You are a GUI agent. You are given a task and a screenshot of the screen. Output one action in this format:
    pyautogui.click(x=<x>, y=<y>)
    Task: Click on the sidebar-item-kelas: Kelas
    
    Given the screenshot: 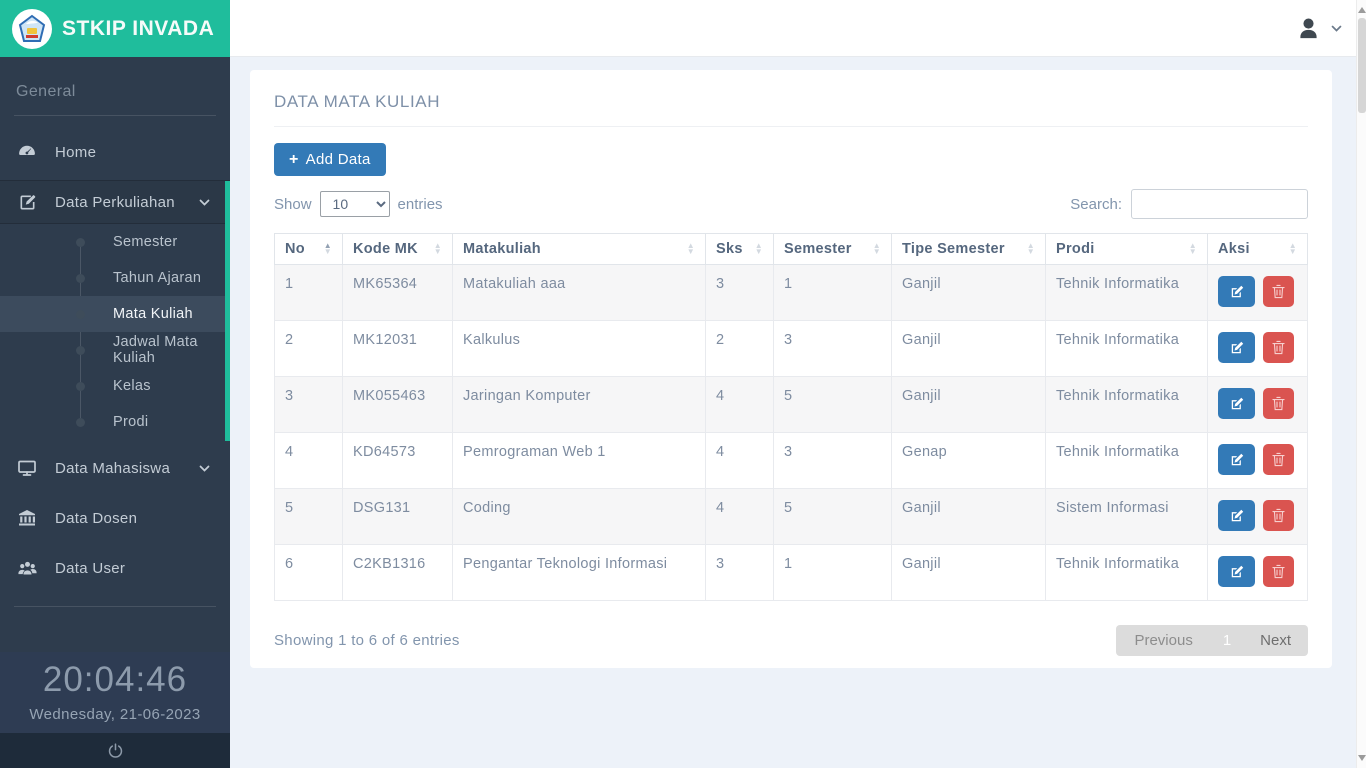 What is the action you would take?
    pyautogui.click(x=115, y=386)
    